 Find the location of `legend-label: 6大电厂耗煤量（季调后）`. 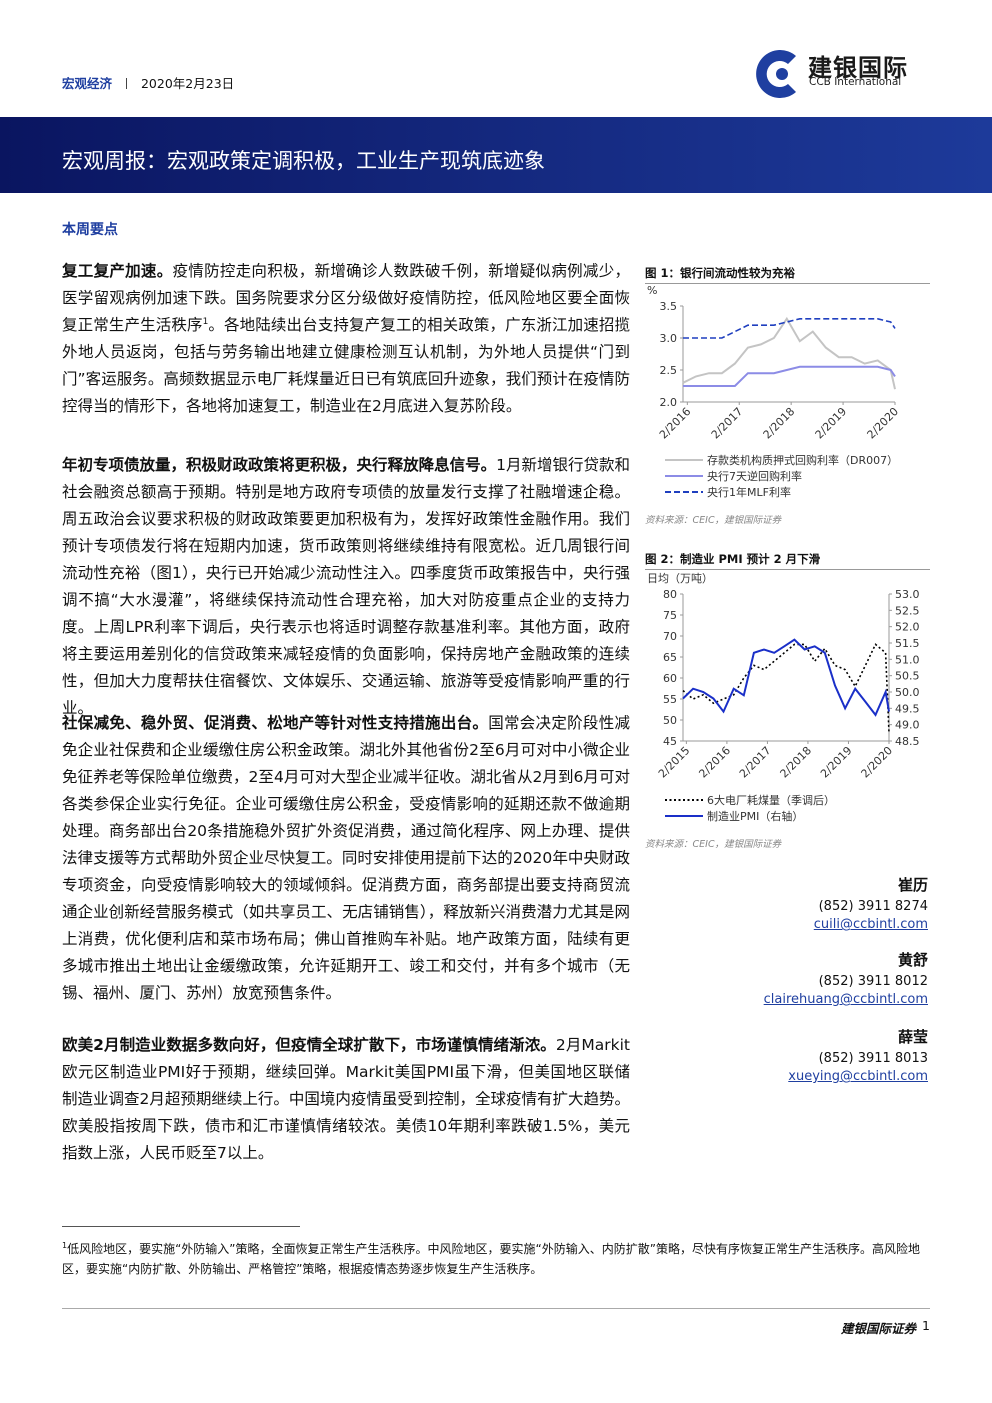

legend-label: 6大电厂耗煤量（季调后） is located at coordinates (771, 800).